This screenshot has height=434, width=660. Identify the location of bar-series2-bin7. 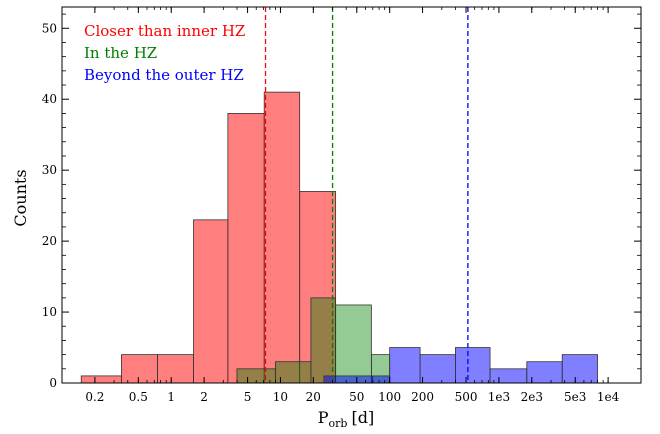
(579, 369).